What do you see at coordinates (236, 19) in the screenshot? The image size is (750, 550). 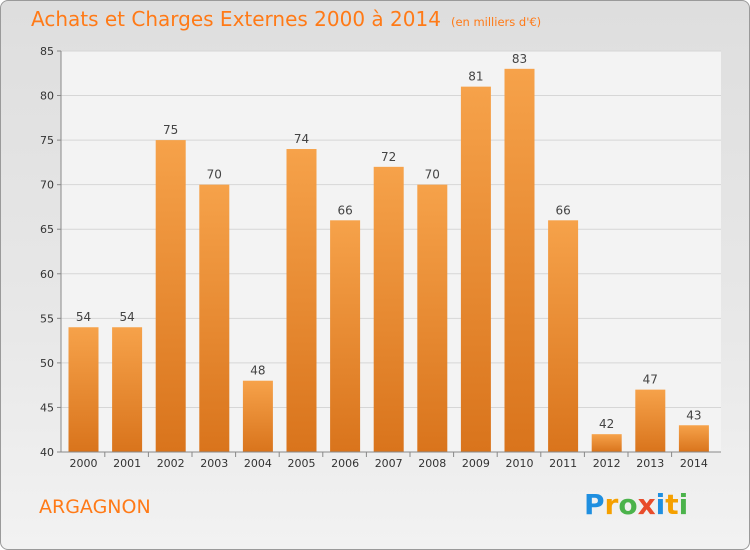 I see `chart-title-text: Achats et Charges Externes 2000 à 2014` at bounding box center [236, 19].